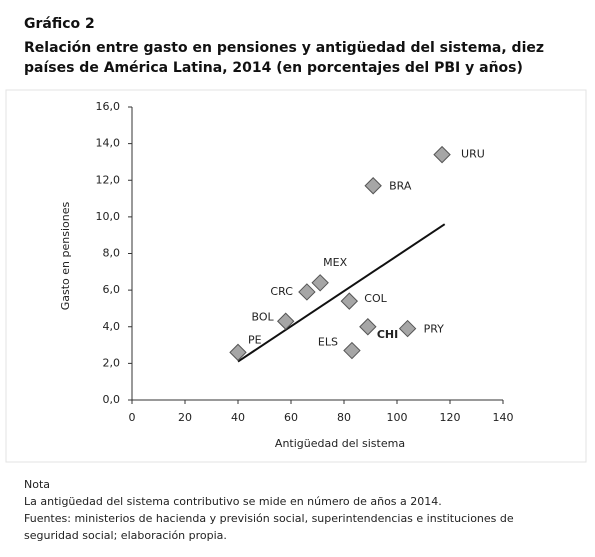 The image size is (595, 557). What do you see at coordinates (59, 24) in the screenshot?
I see `chart-number: Gráfico 2` at bounding box center [59, 24].